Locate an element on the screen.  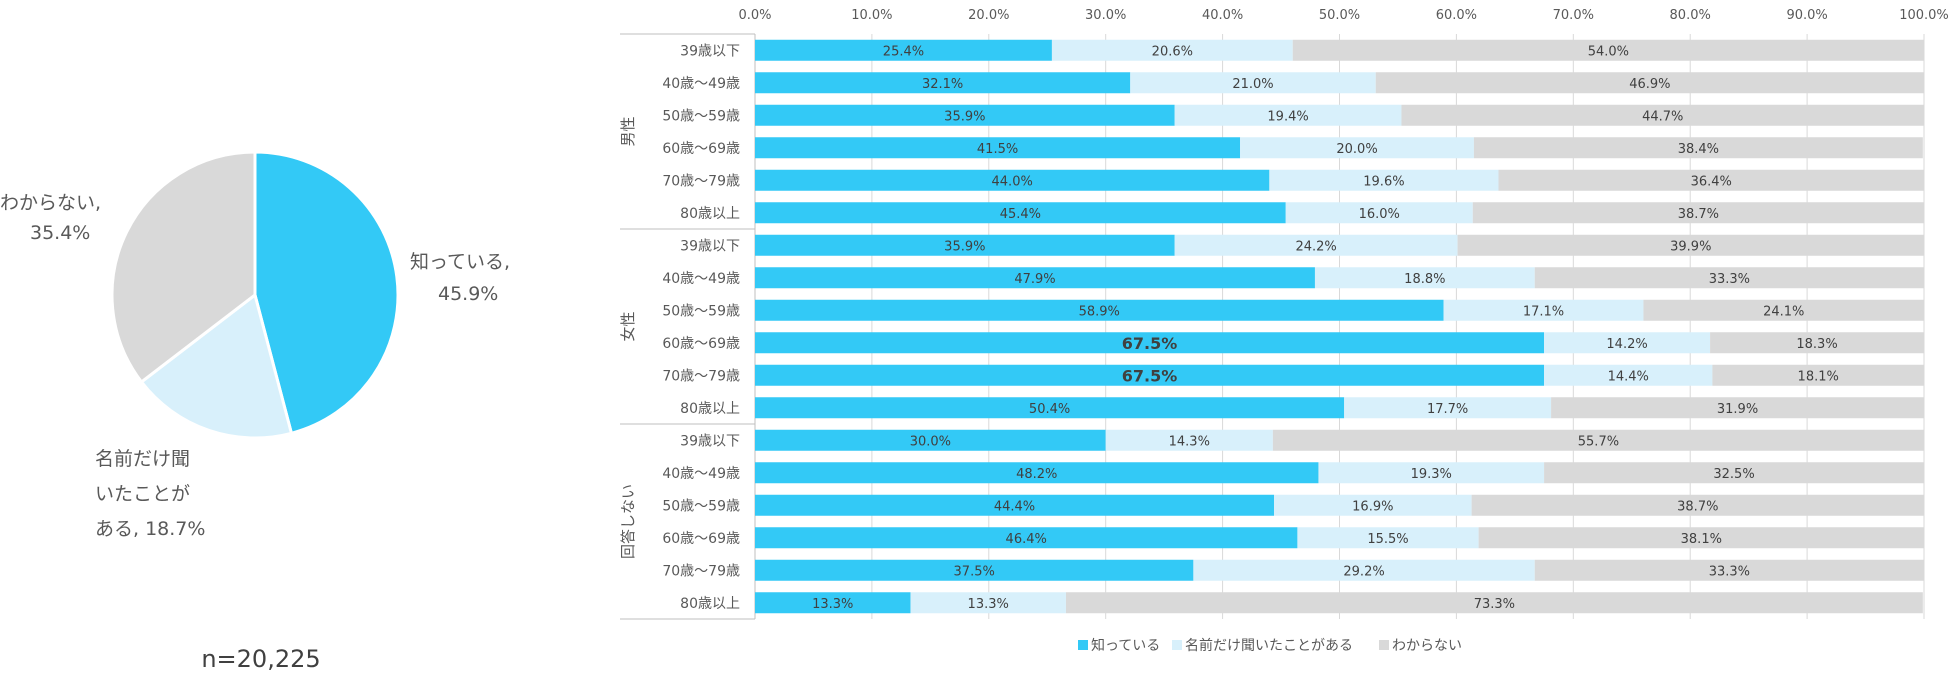
bar-value-label: 33.3% is located at coordinates (1729, 571).